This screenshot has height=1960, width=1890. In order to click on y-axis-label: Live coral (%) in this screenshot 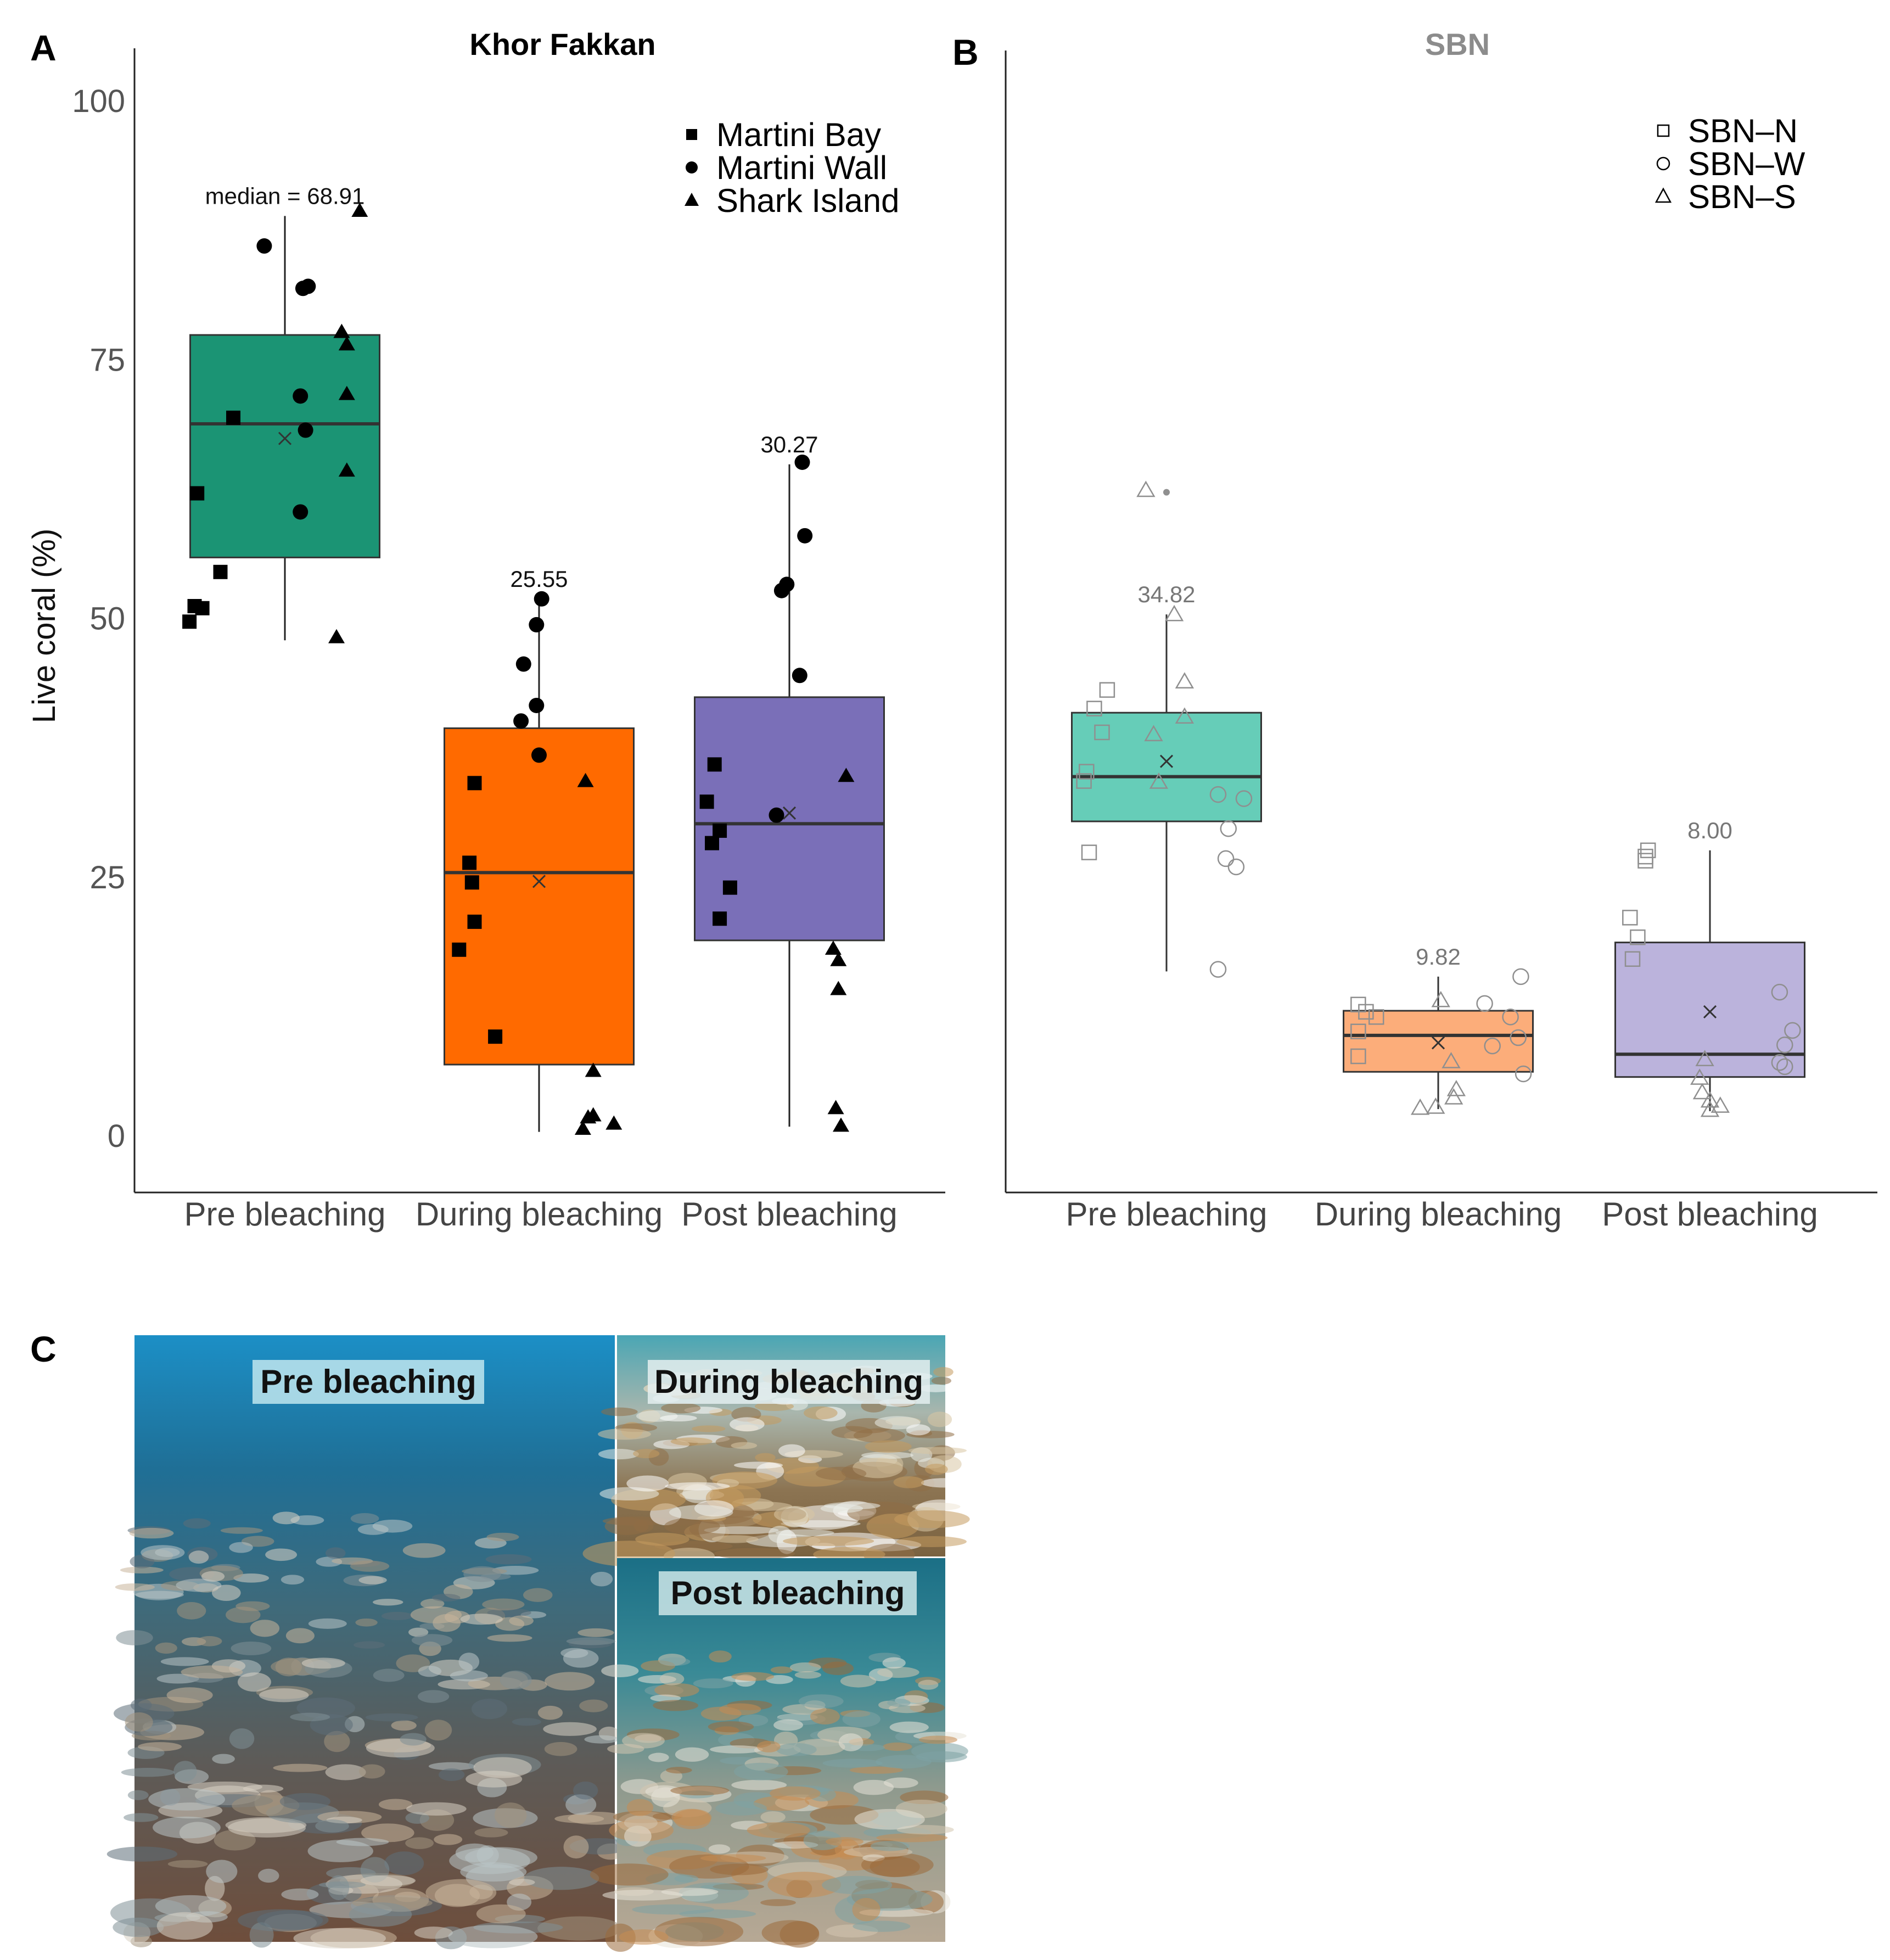, I will do `click(44, 626)`.